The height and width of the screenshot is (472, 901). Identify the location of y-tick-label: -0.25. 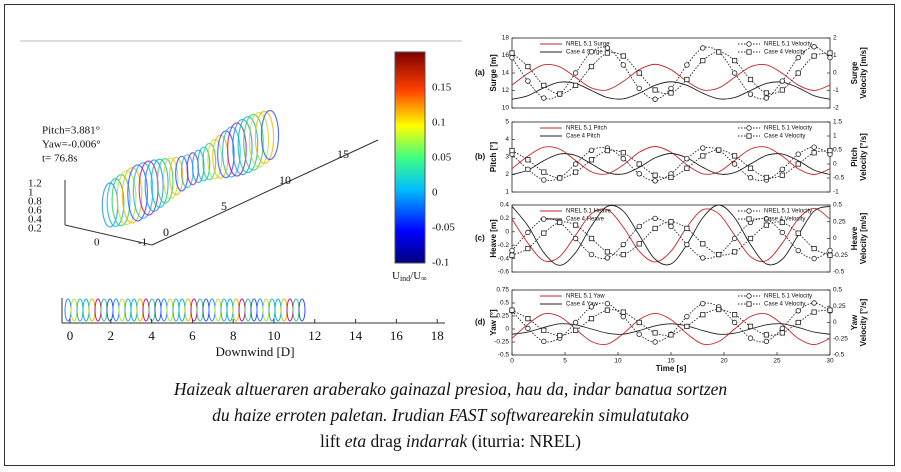
(501, 342).